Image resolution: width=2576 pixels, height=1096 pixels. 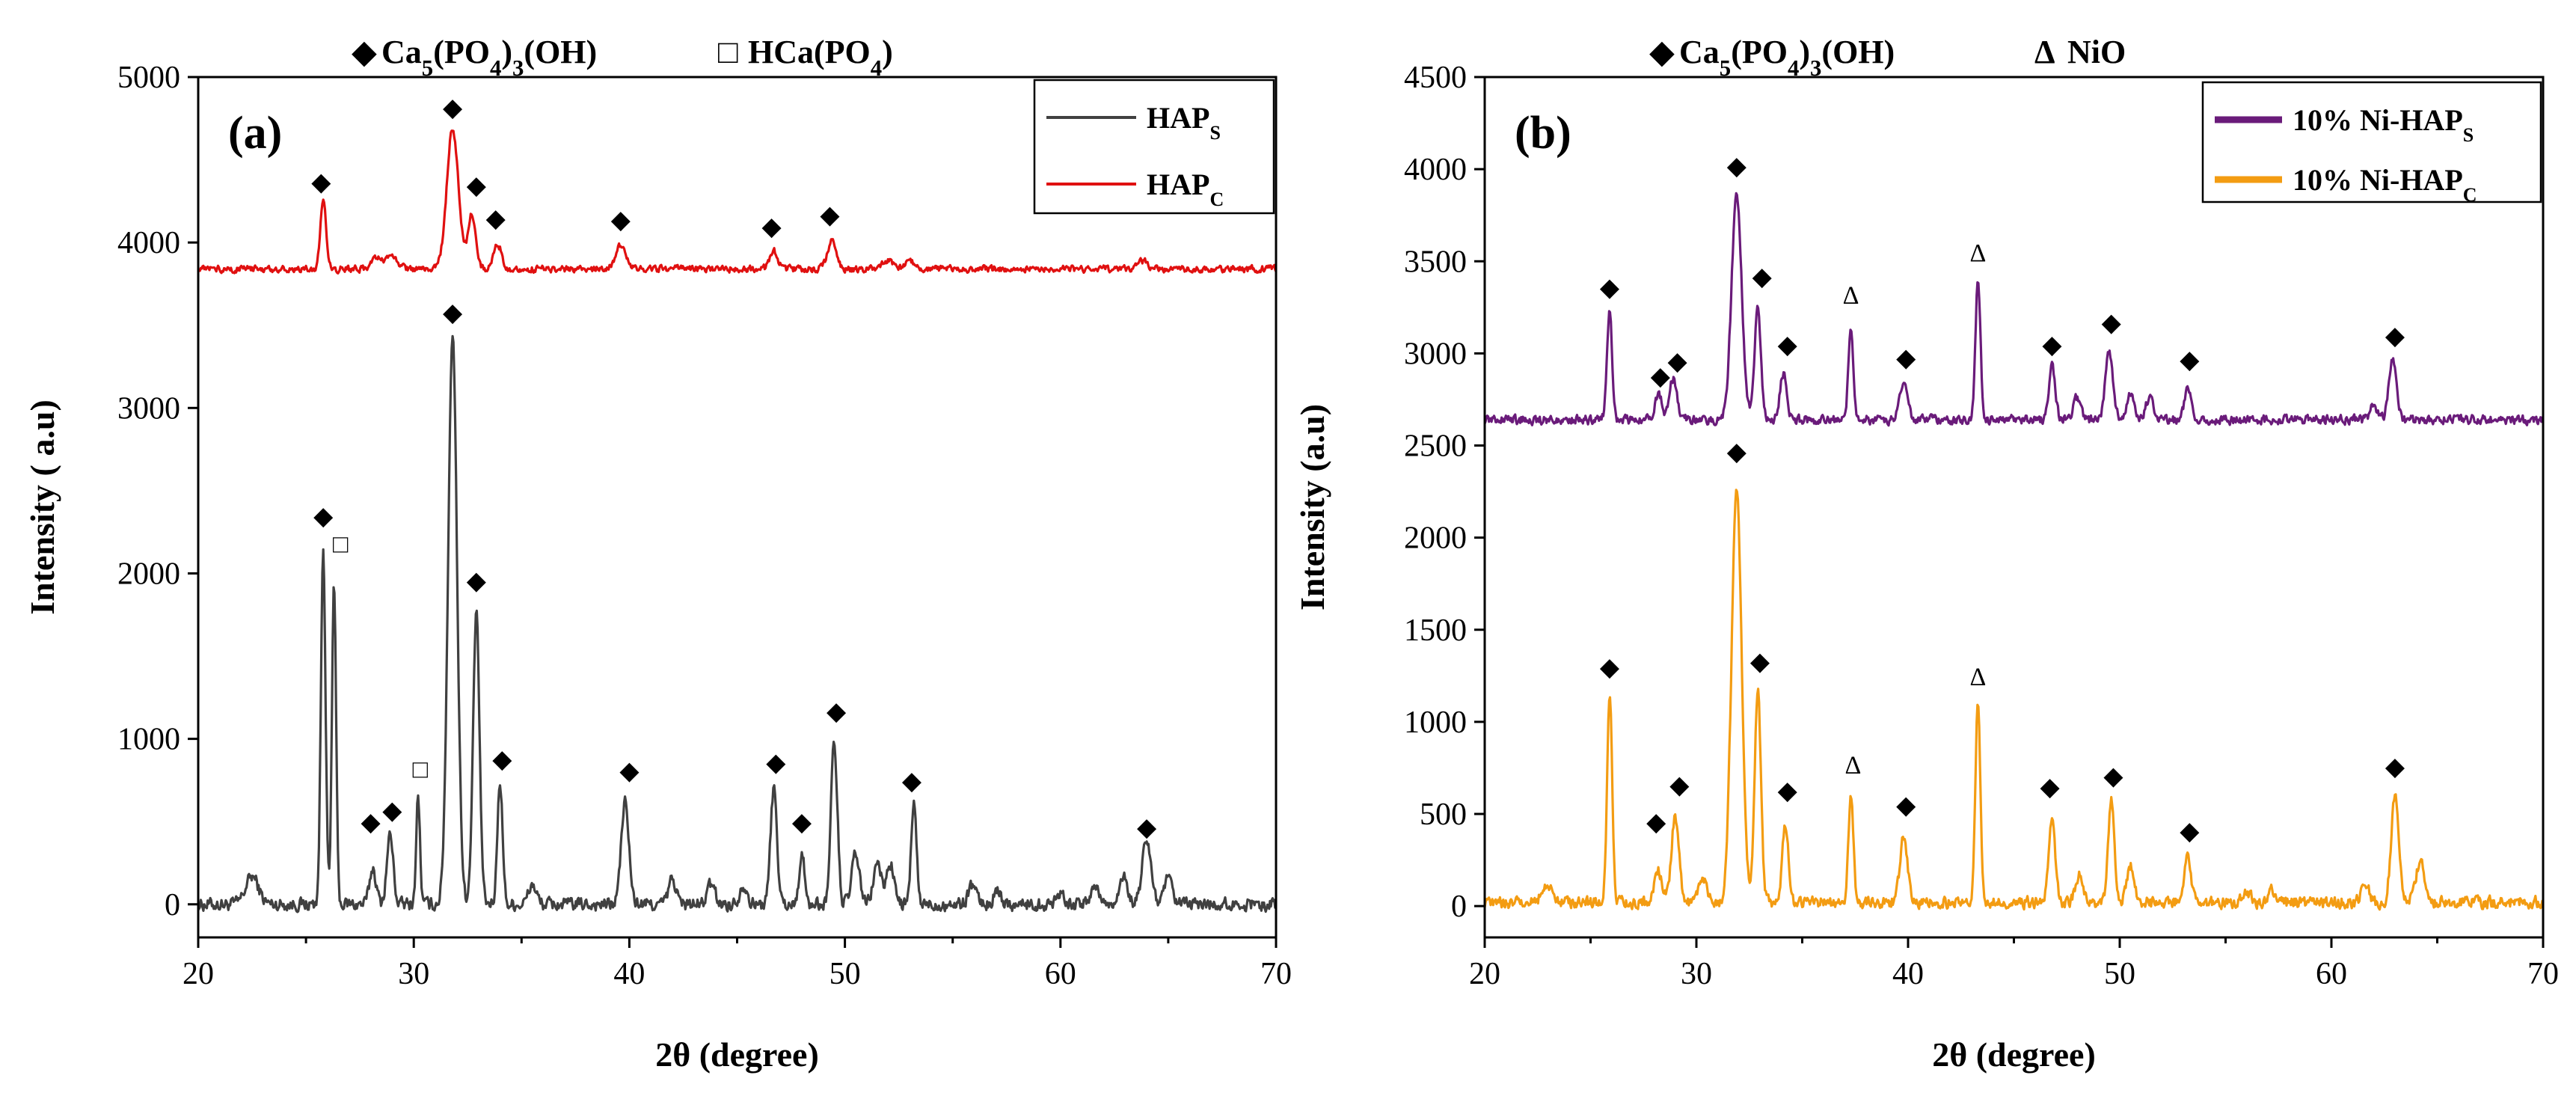 What do you see at coordinates (1906, 806) in the screenshot?
I see `hap-marker-1-7: ◆` at bounding box center [1906, 806].